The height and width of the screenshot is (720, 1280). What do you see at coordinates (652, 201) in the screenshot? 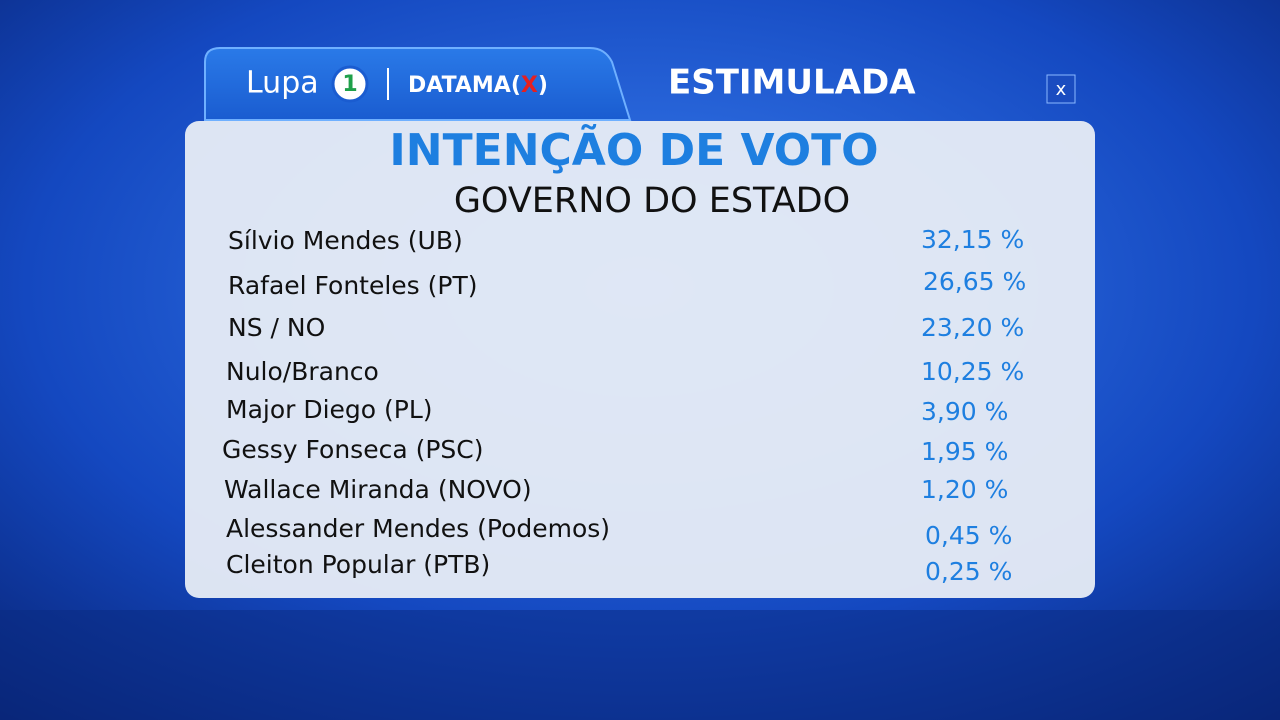
I see `panel-subtitle: GOVERNO DO ESTADO` at bounding box center [652, 201].